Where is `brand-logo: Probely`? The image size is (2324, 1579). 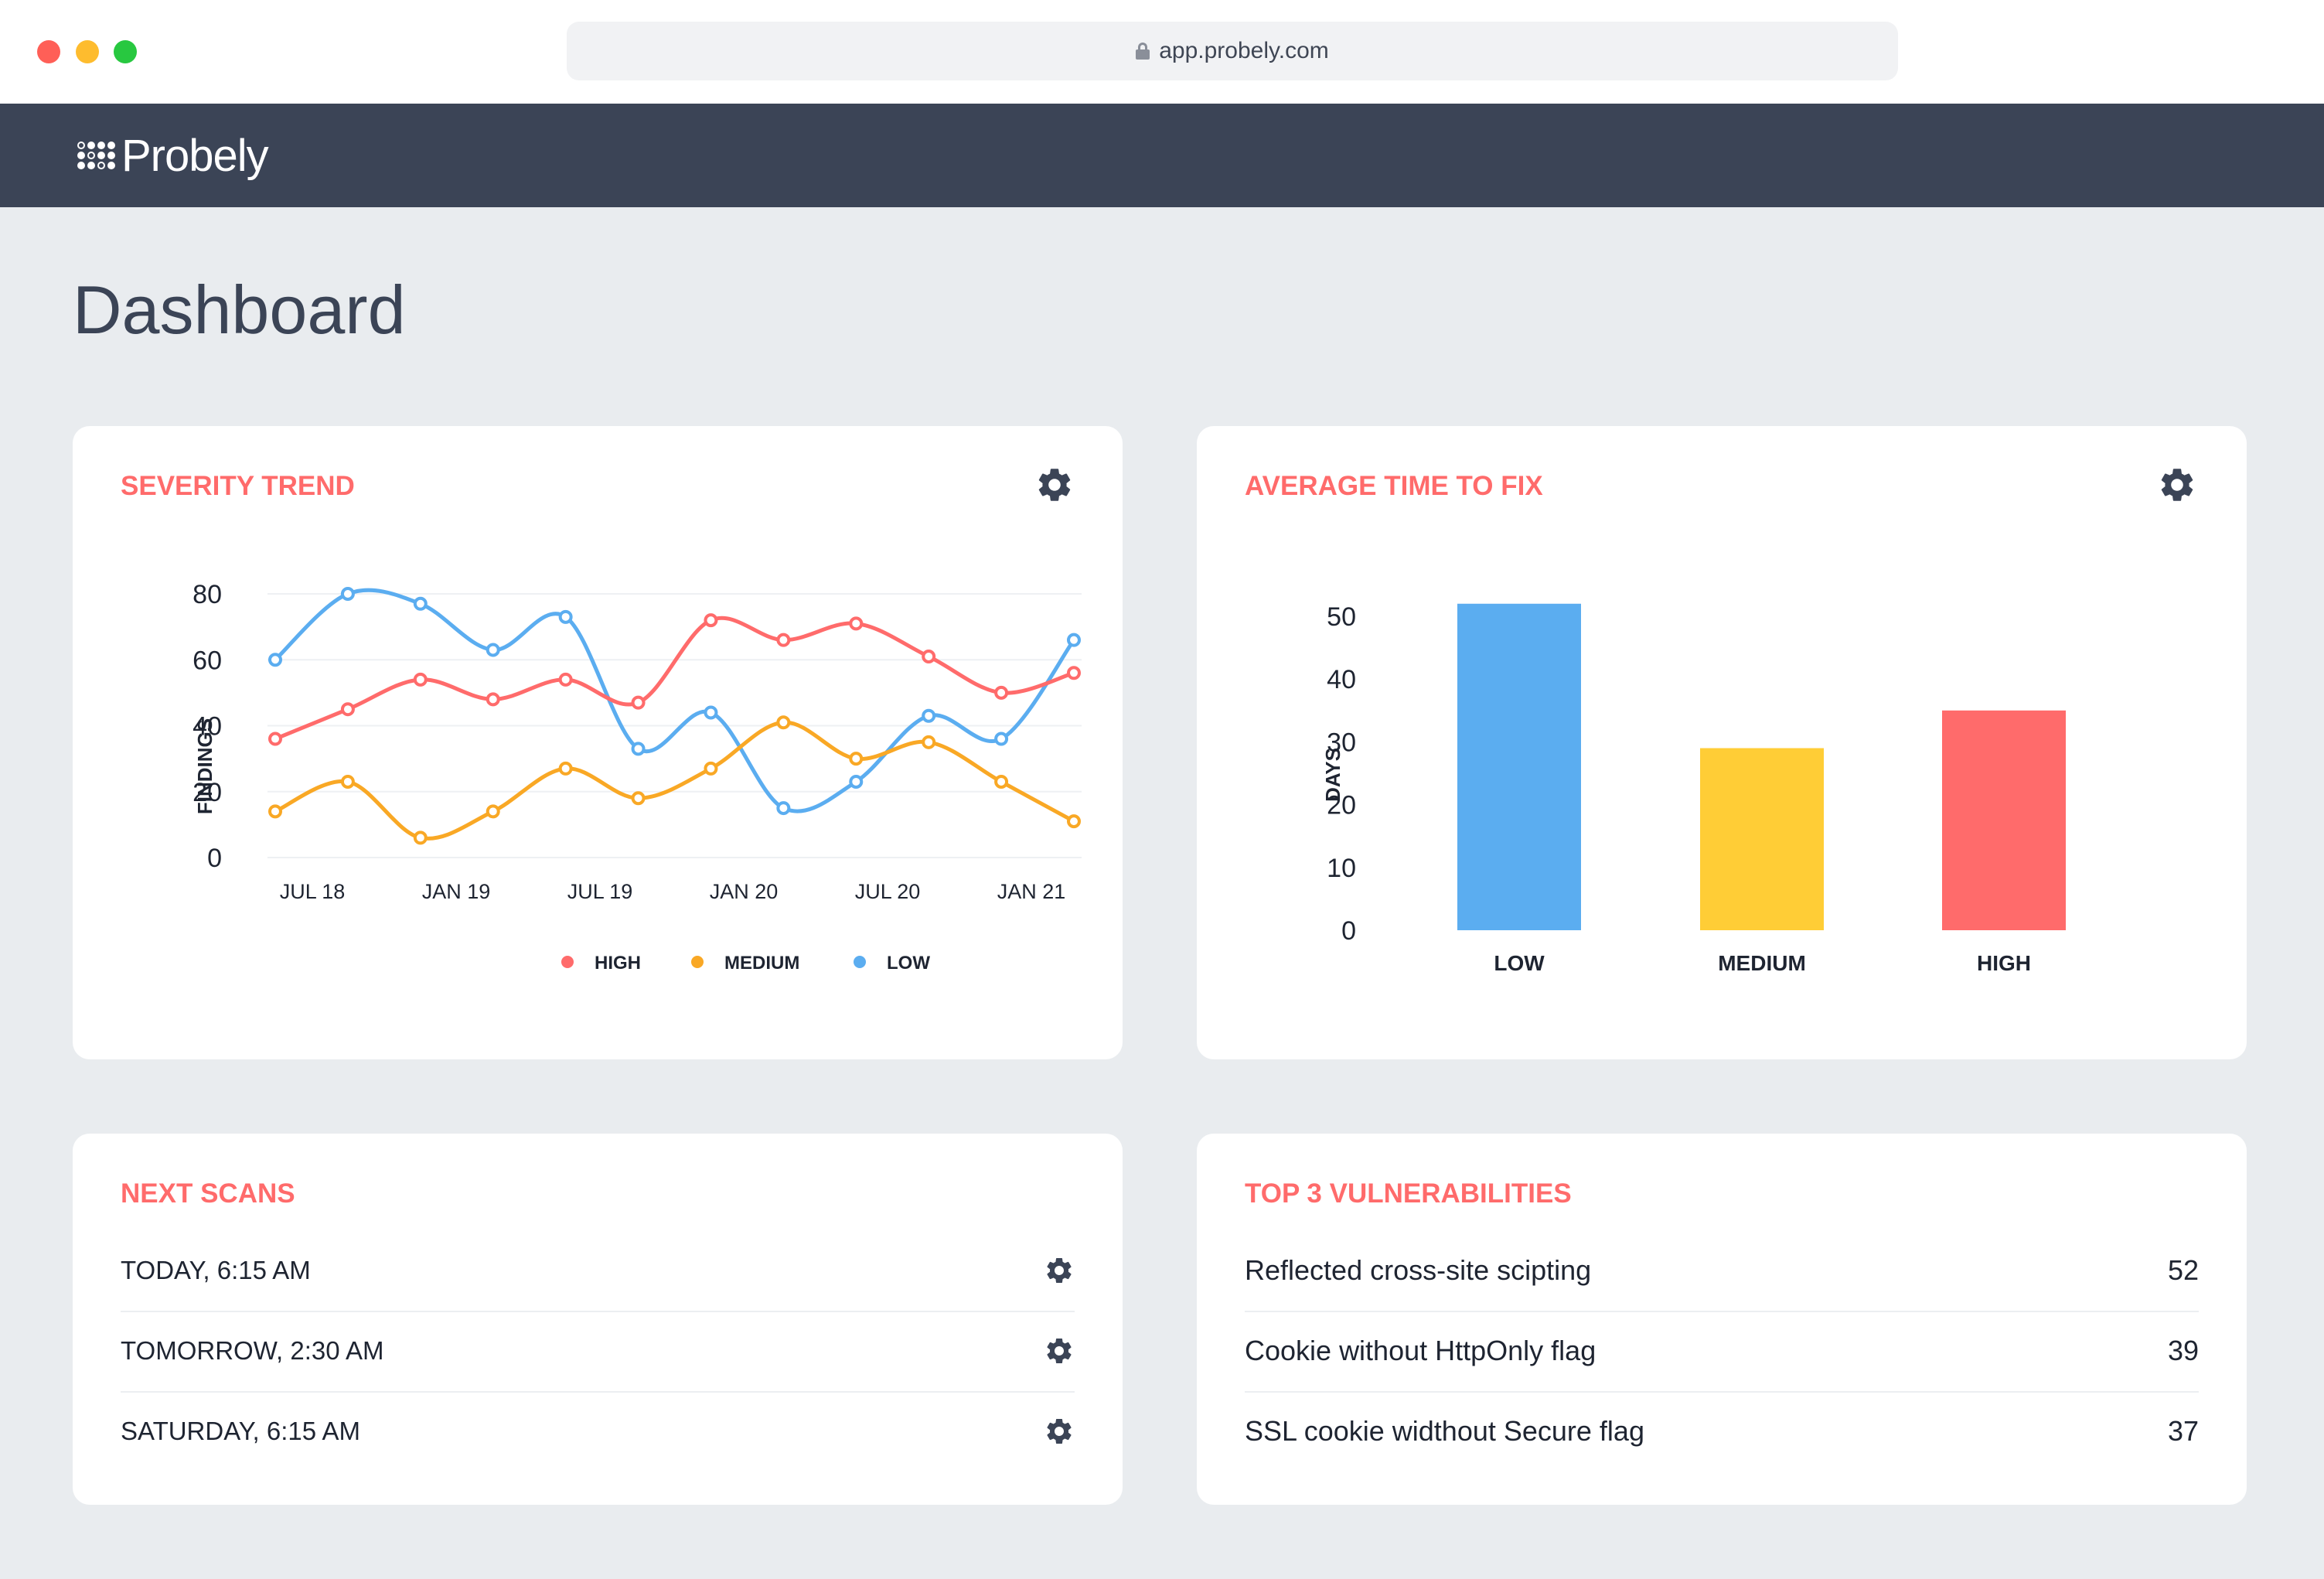 brand-logo: Probely is located at coordinates (173, 155).